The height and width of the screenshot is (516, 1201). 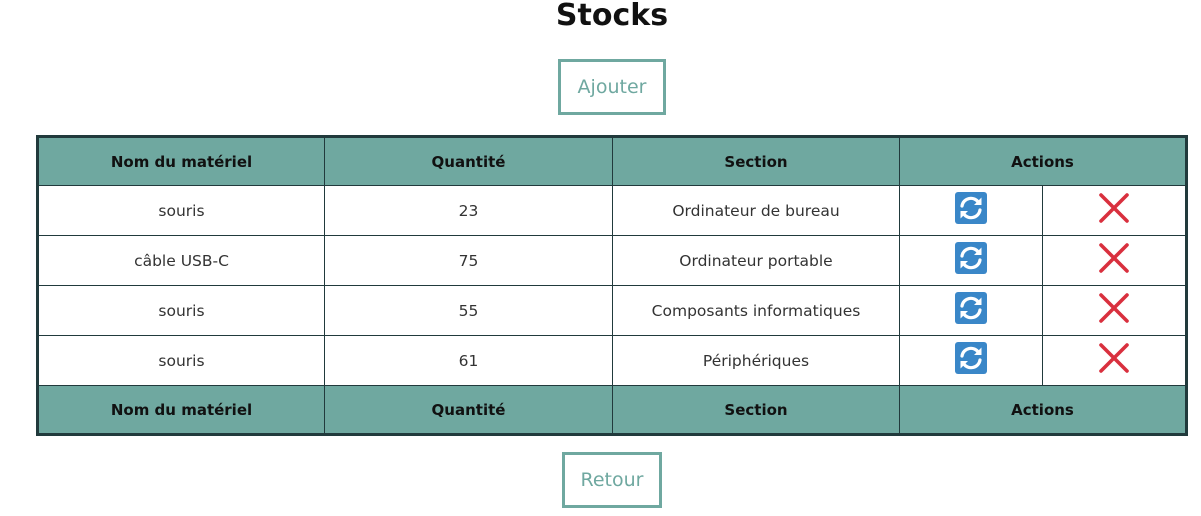 What do you see at coordinates (181, 410) in the screenshot?
I see `footer-name: Nom du matériel` at bounding box center [181, 410].